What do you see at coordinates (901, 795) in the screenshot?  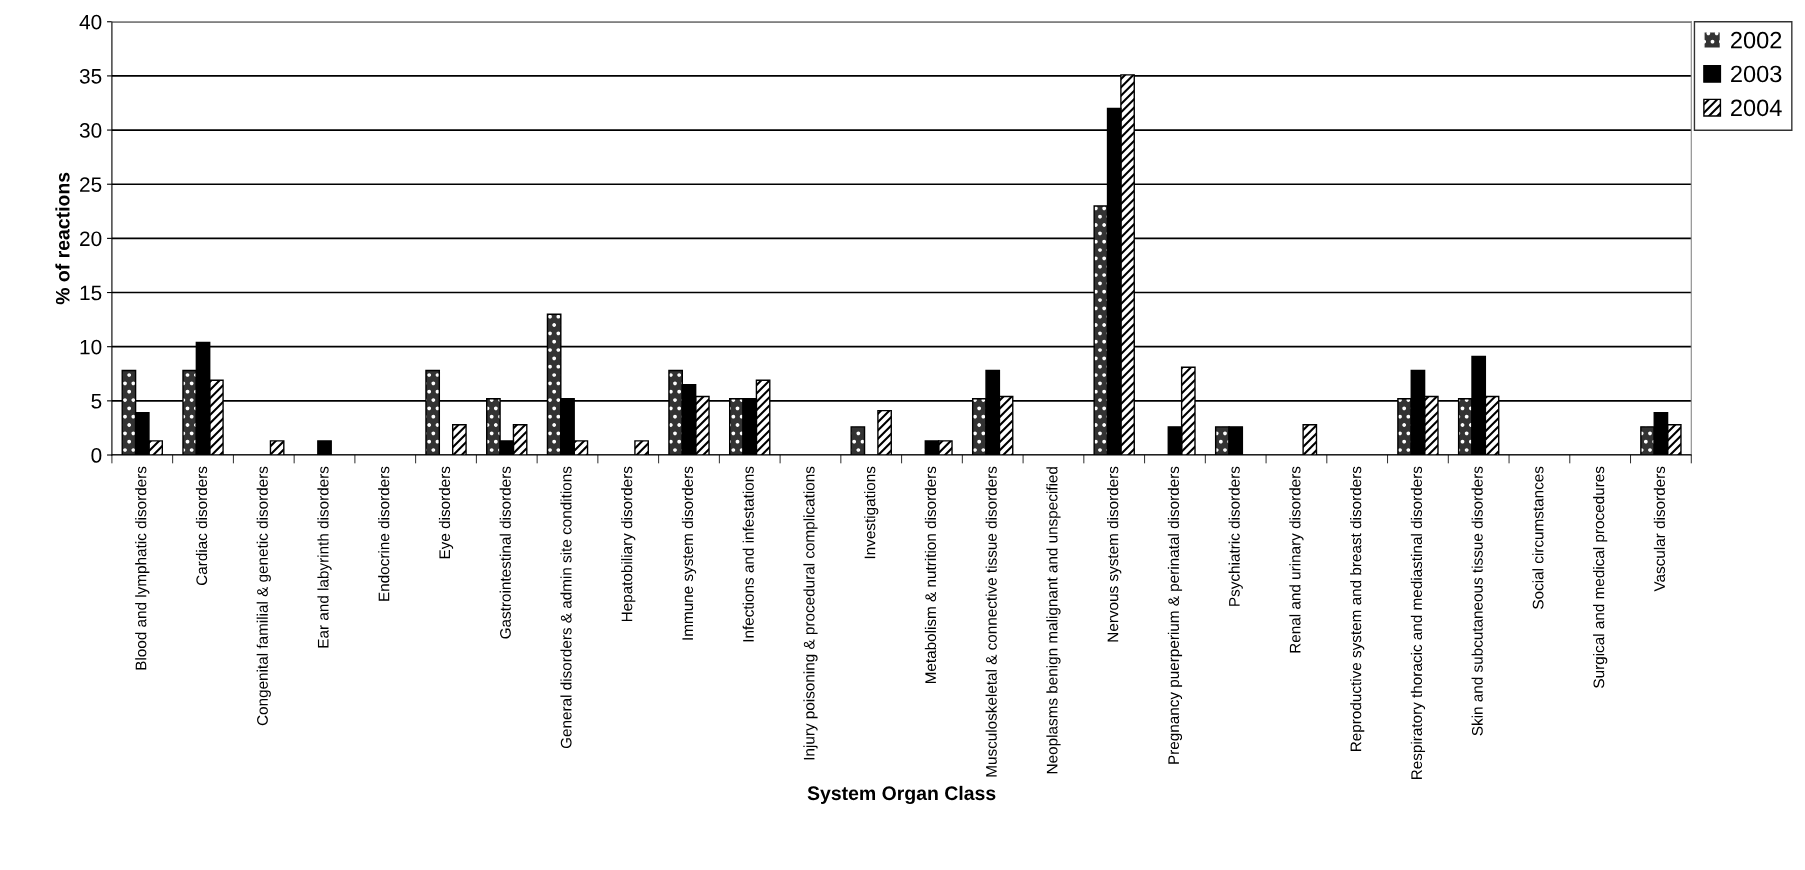 I see `x-axis-title: System Organ Class` at bounding box center [901, 795].